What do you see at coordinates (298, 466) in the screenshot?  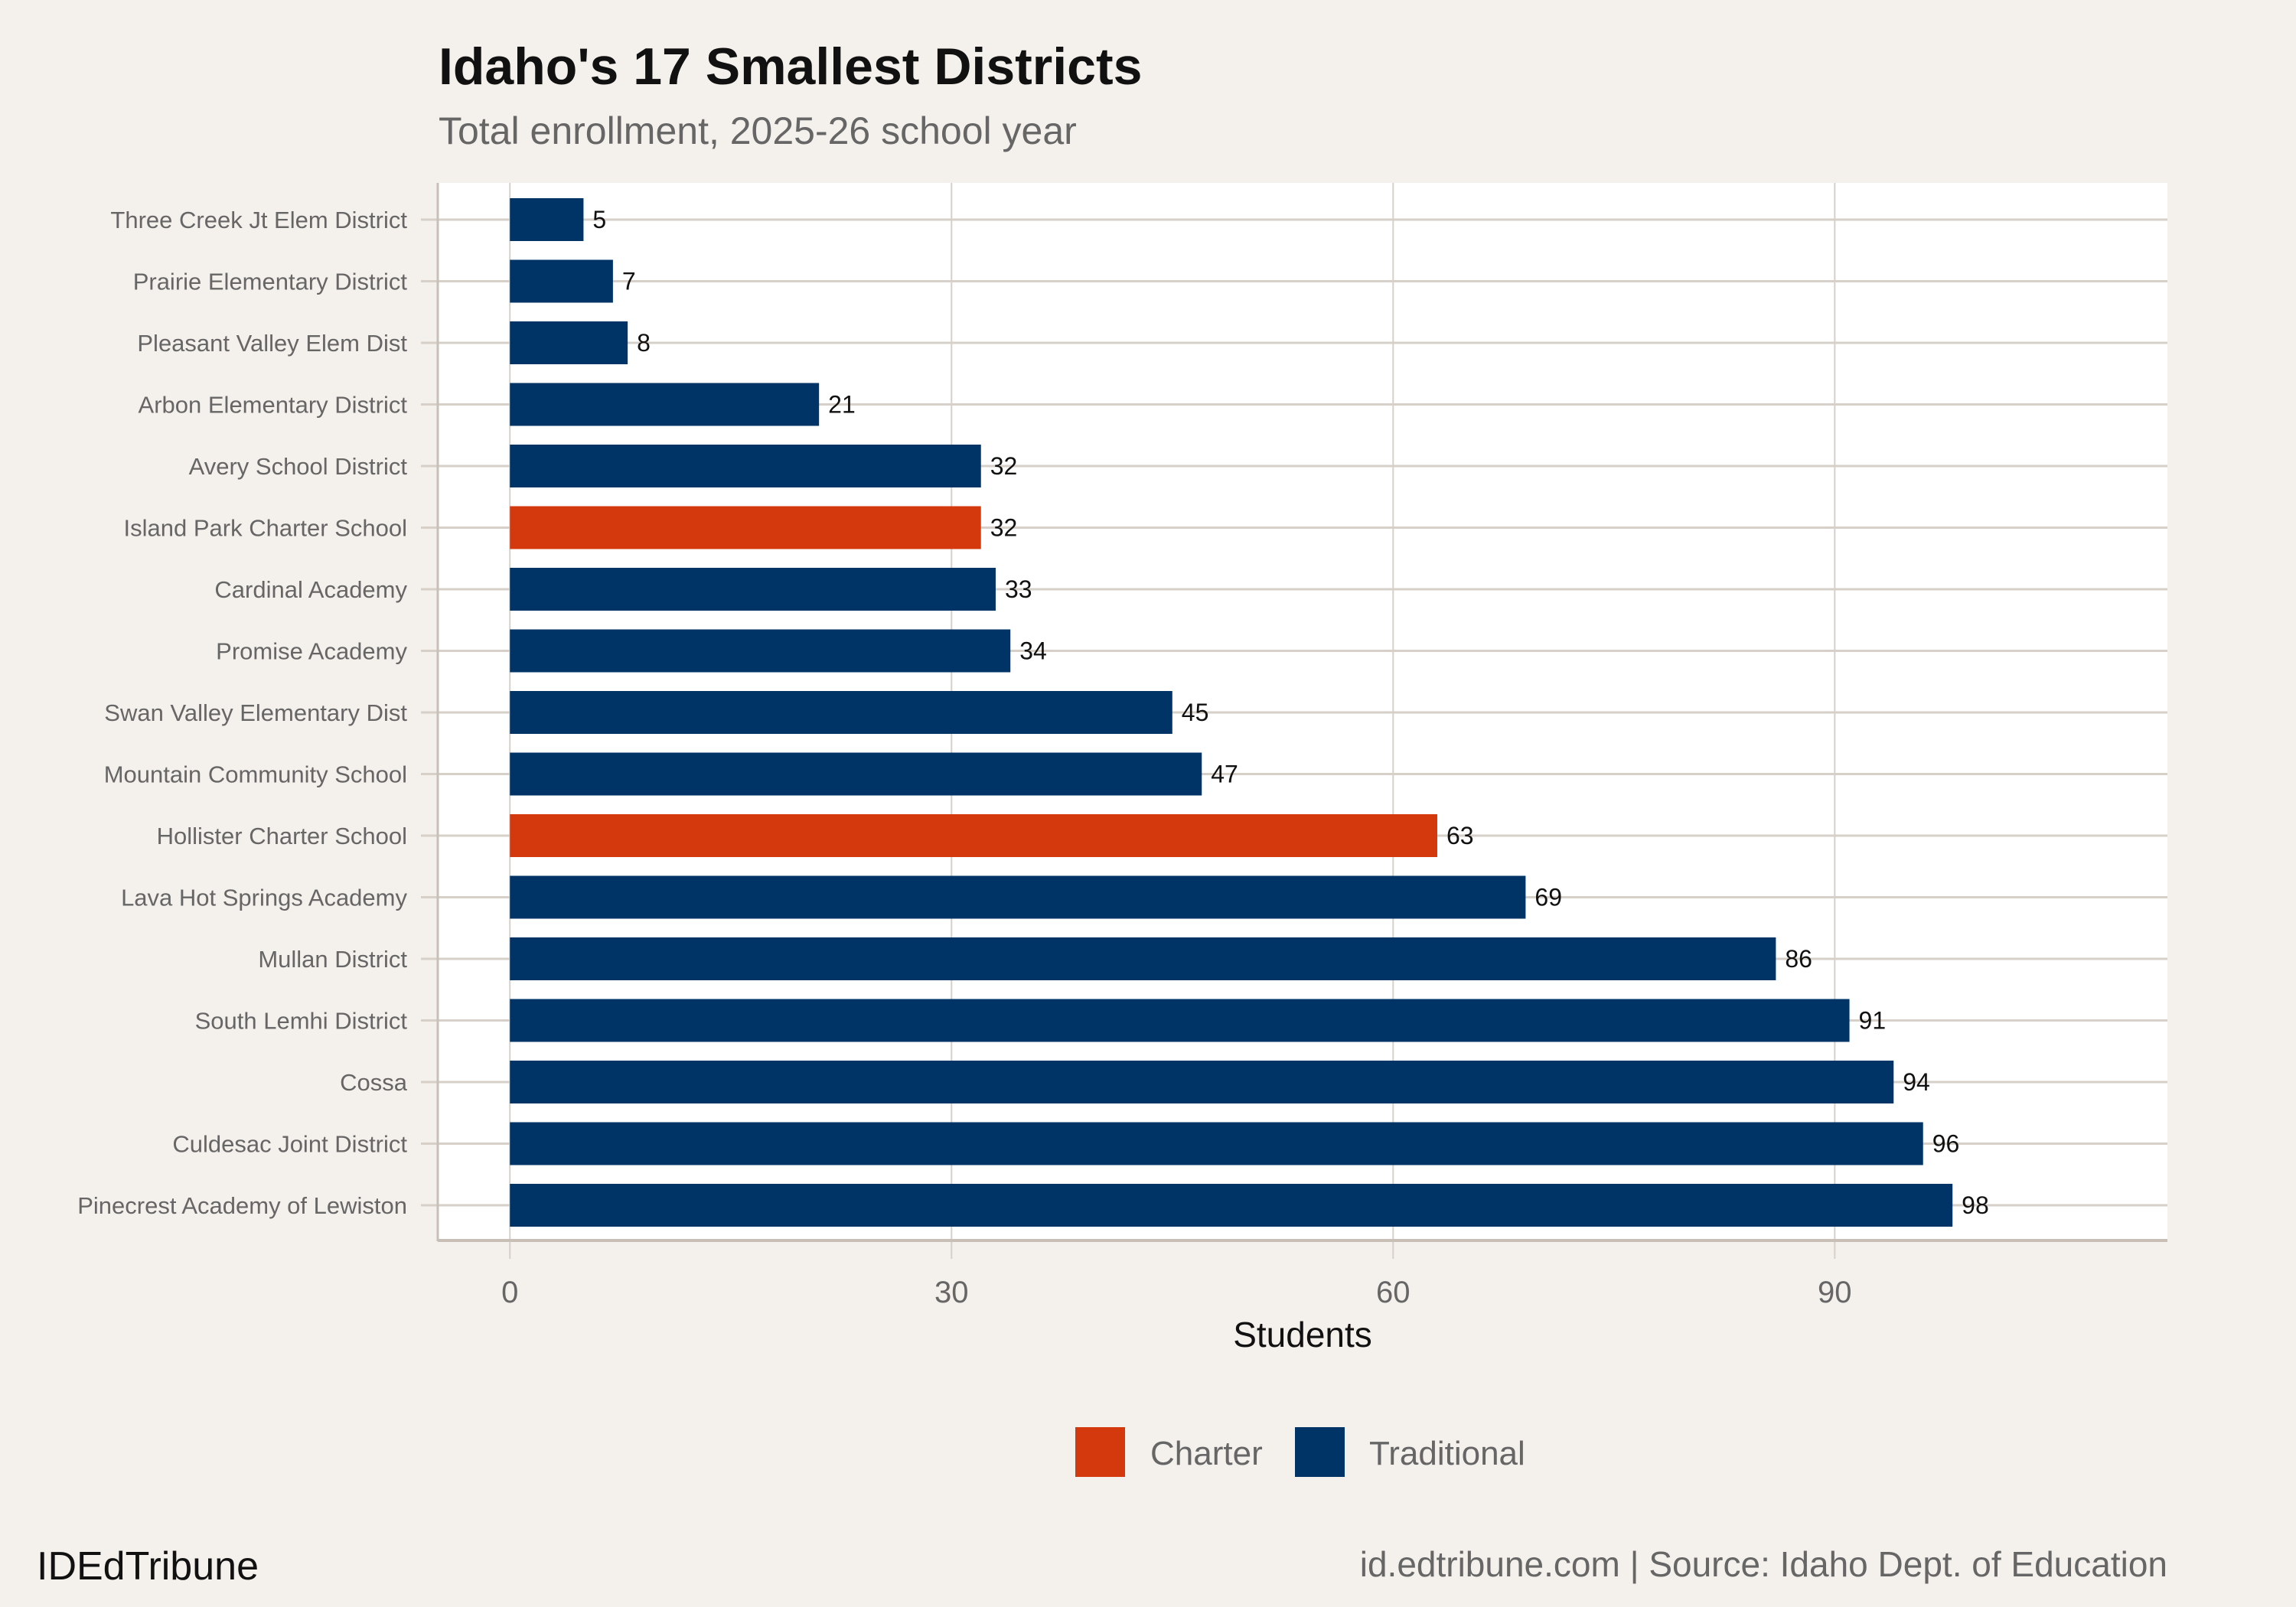 I see `y-tick-label: Avery School District` at bounding box center [298, 466].